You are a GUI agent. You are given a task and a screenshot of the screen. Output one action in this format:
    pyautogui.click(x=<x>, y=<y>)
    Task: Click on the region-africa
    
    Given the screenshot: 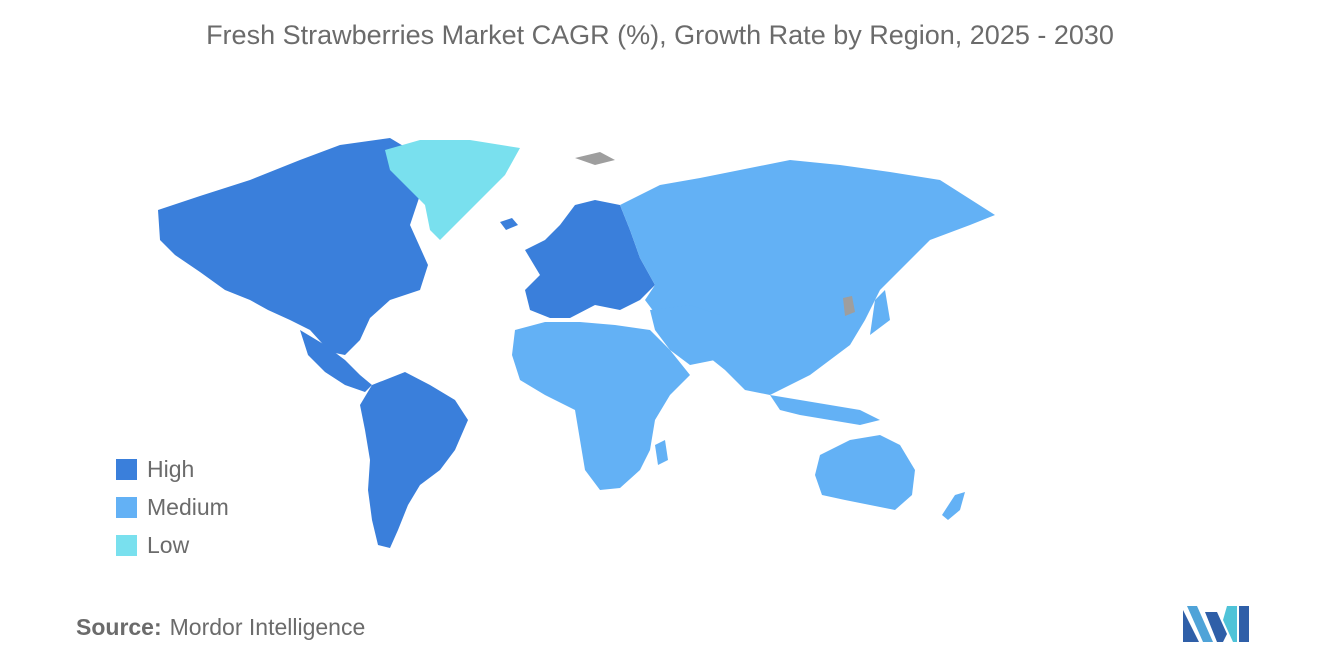 What is the action you would take?
    pyautogui.click(x=601, y=406)
    